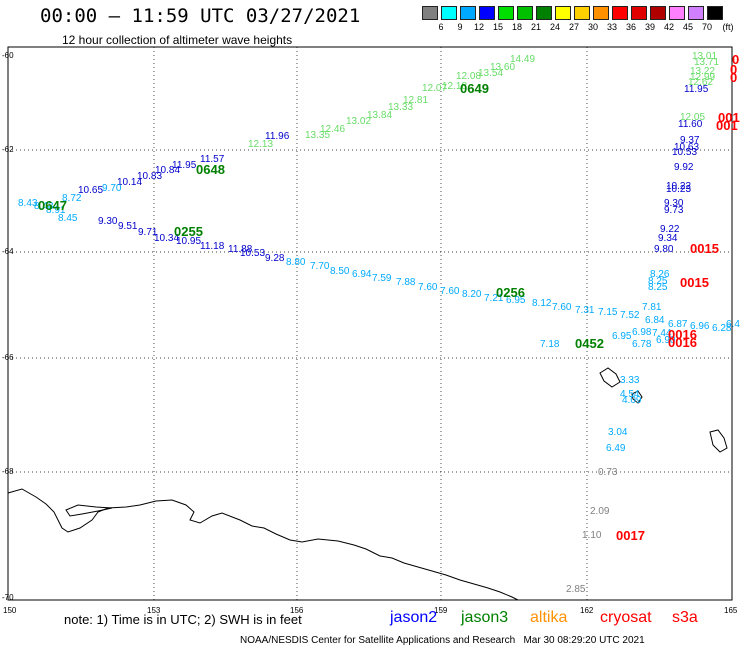  Describe the element at coordinates (362, 274) in the screenshot. I see `wave-height-label: 6.94` at that location.